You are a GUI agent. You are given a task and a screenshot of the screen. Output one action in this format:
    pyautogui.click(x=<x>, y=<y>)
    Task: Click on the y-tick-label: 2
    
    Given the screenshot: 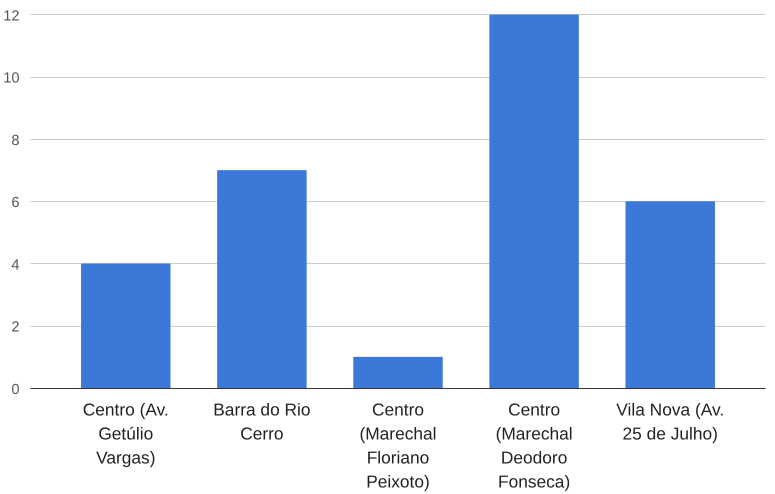 What is the action you would take?
    pyautogui.click(x=15, y=328)
    